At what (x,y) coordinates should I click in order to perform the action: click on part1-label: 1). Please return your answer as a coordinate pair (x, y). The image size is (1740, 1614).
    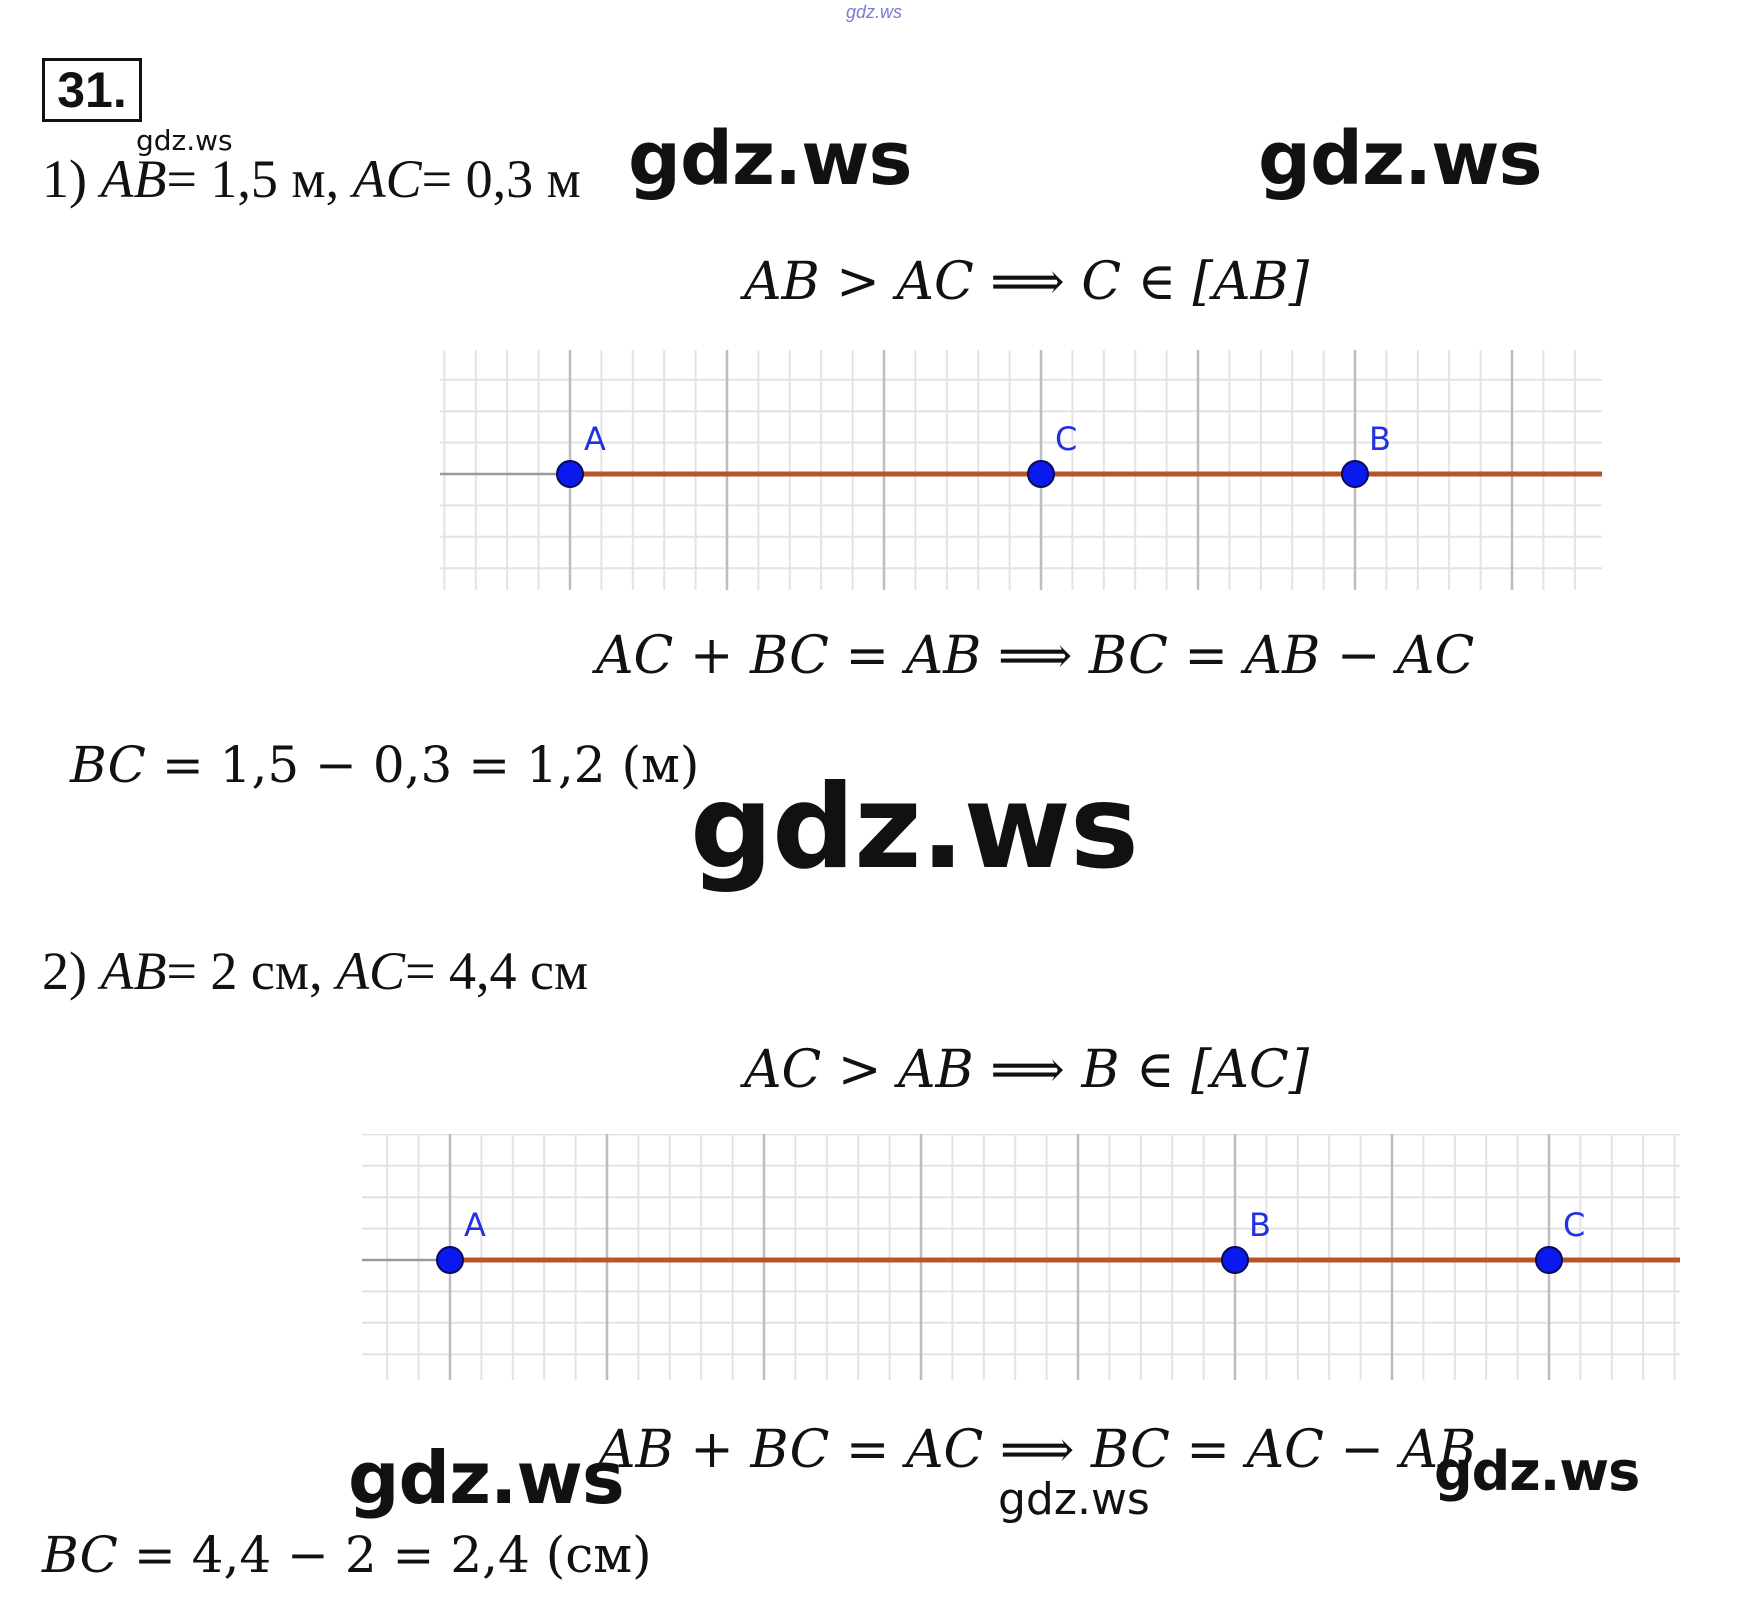
    Looking at the image, I should click on (64, 179).